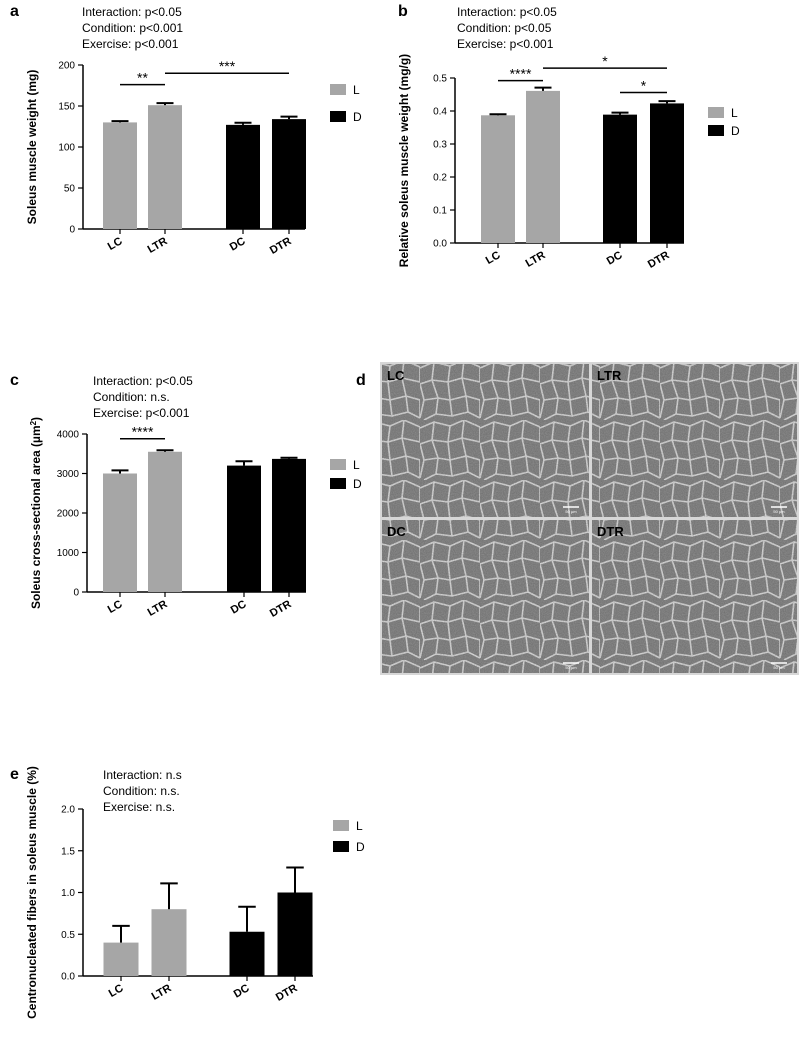  I want to click on y-tick-label: 0.3, so click(440, 145).